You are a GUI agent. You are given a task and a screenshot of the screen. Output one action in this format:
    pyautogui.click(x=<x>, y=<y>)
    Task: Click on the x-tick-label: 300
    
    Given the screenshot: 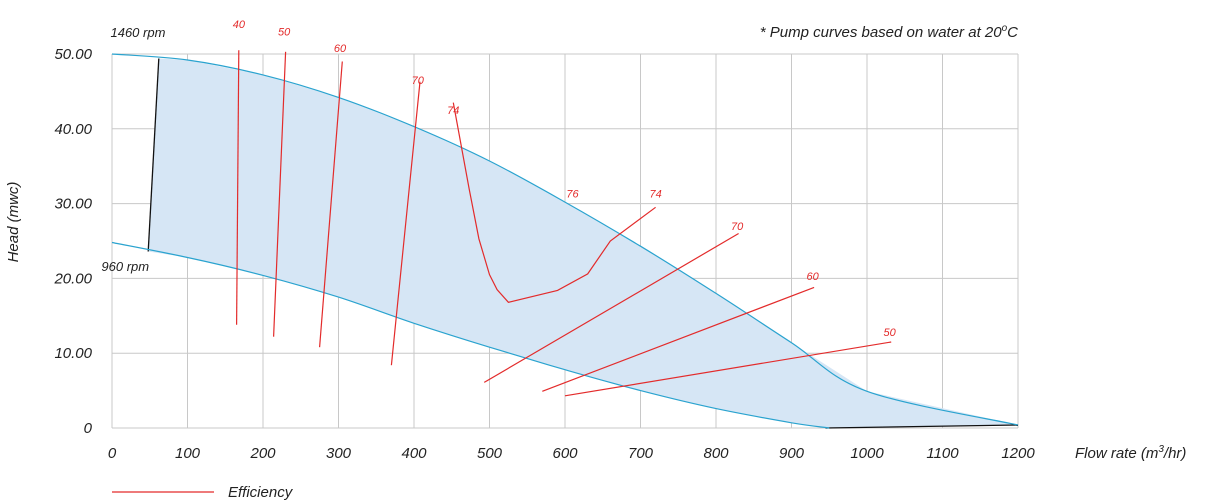 What is the action you would take?
    pyautogui.click(x=339, y=453)
    